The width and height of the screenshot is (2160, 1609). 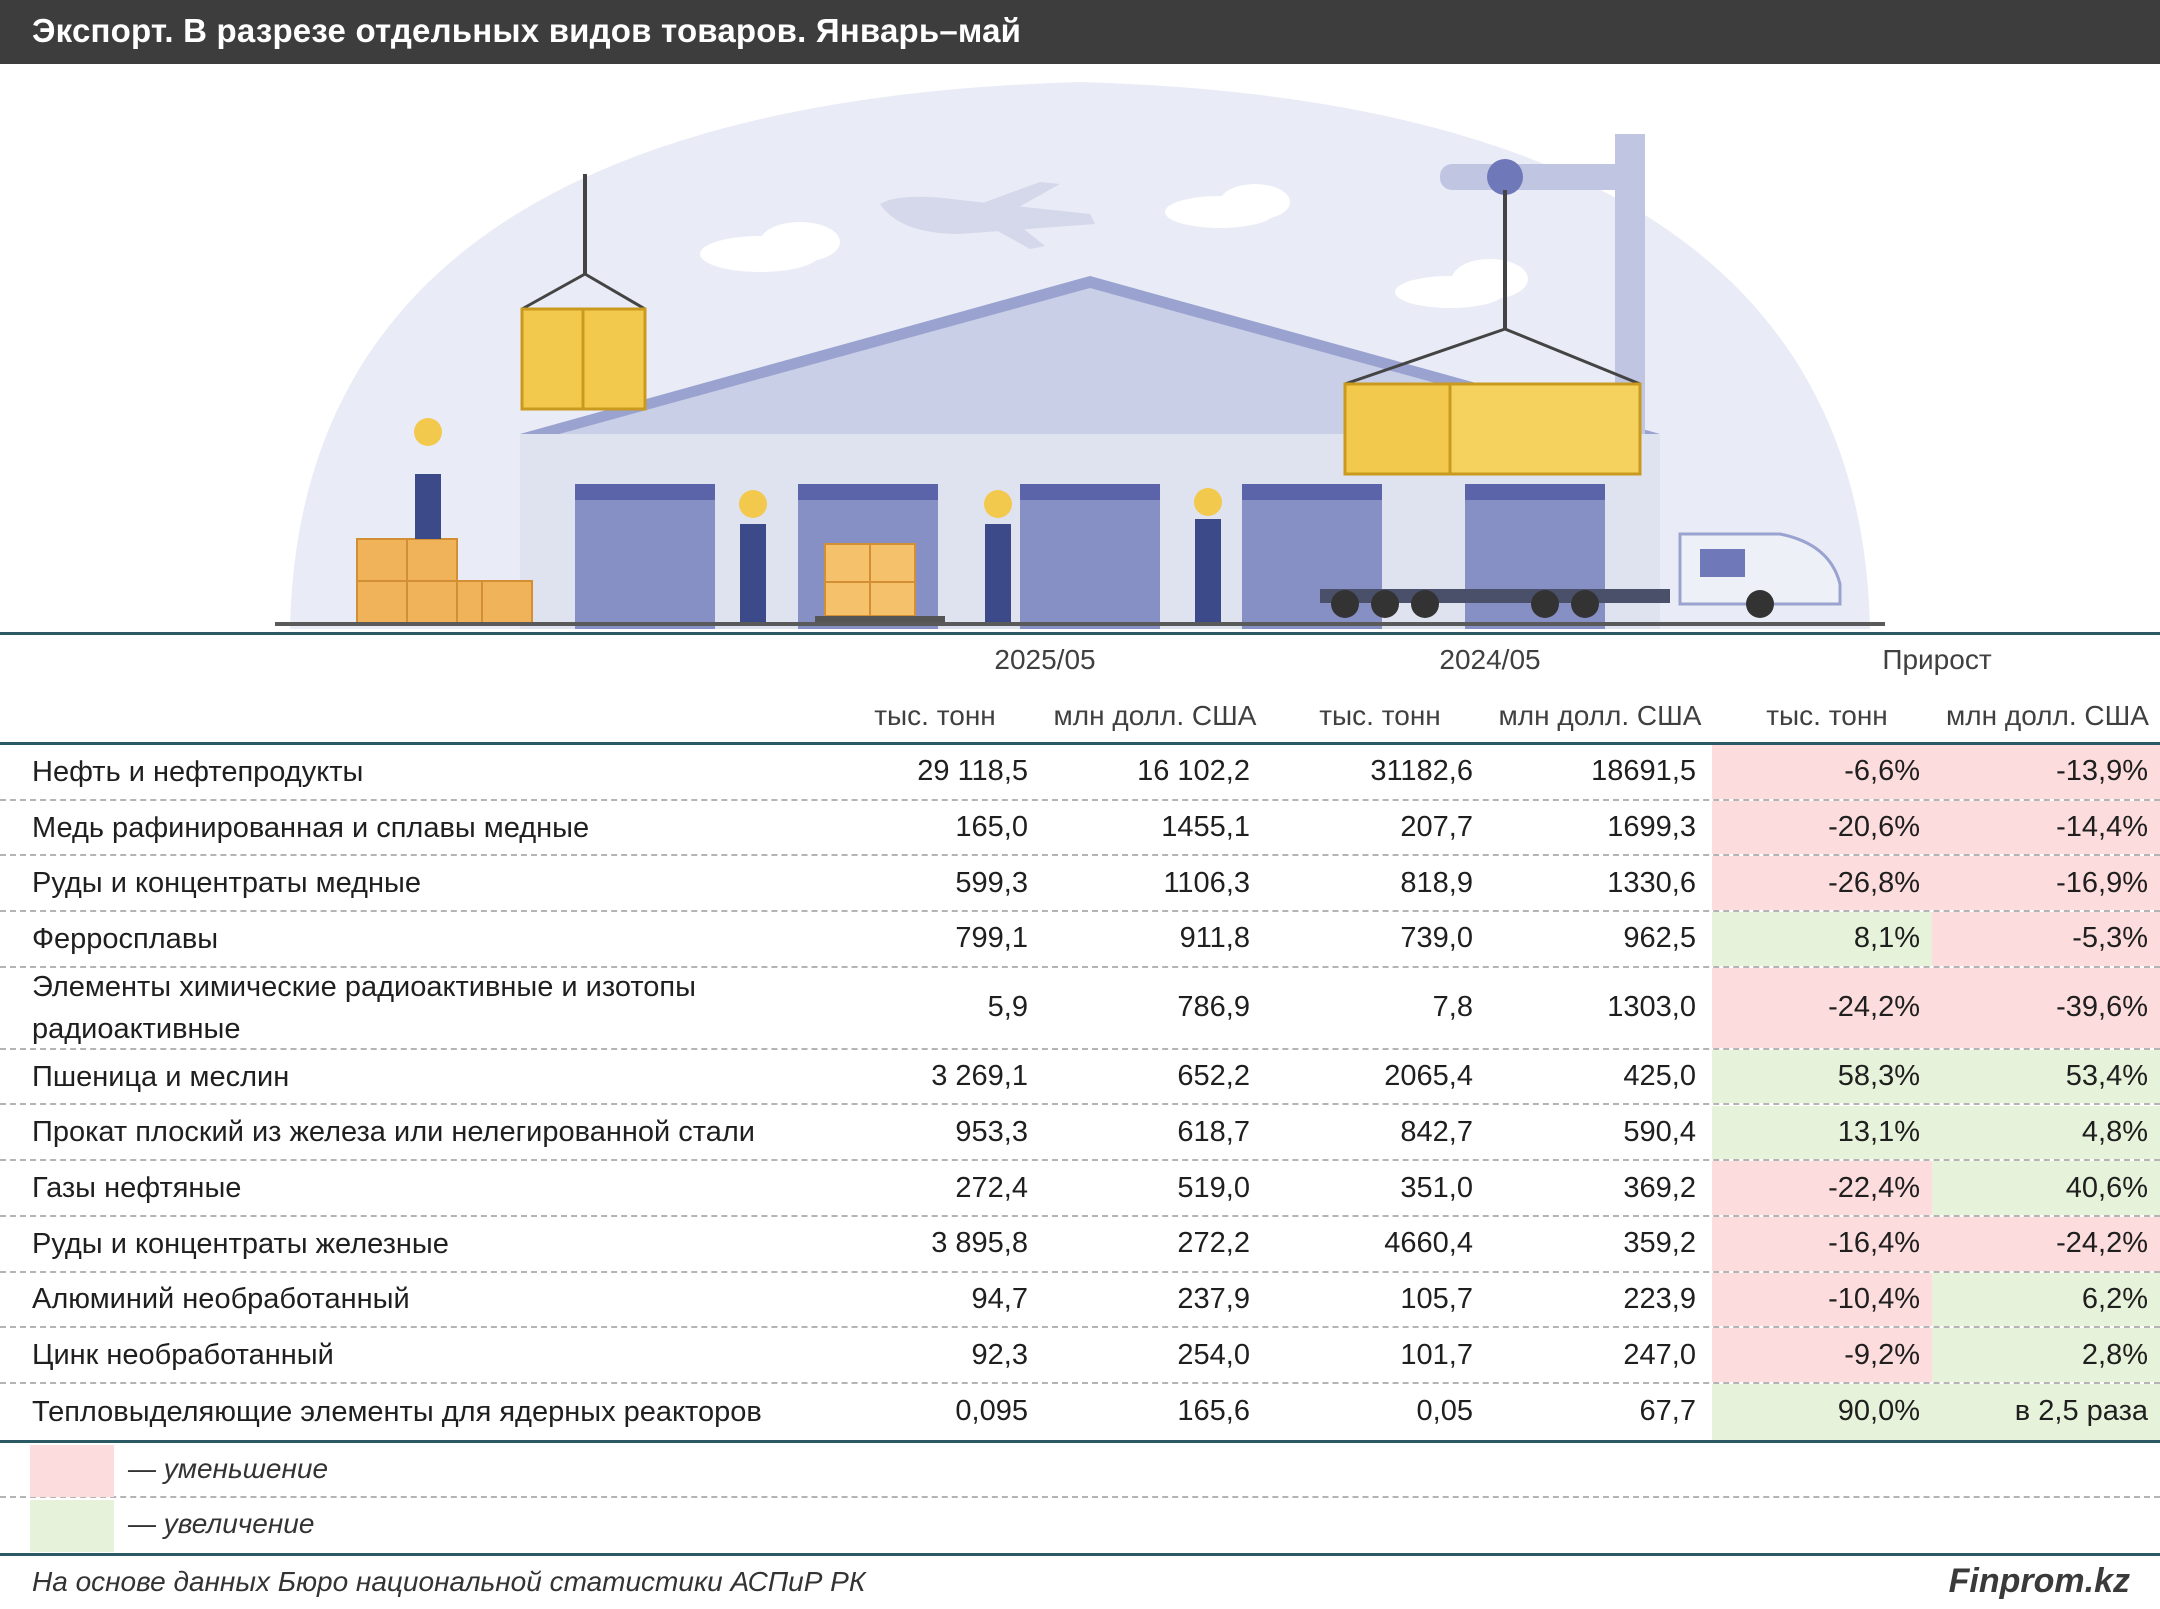 I want to click on cell-usd-2025: 786,9, so click(x=1213, y=1007).